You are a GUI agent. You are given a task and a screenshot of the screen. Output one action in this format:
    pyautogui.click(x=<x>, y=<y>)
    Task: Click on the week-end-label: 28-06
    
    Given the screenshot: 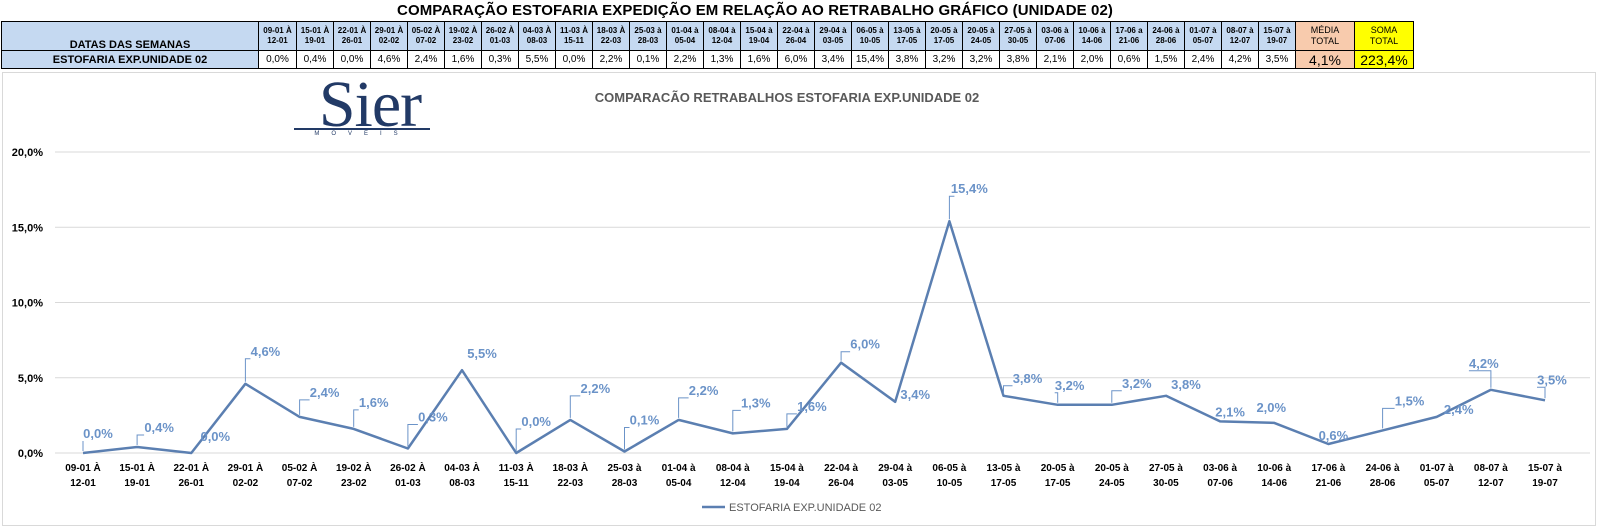 What is the action you would take?
    pyautogui.click(x=1166, y=40)
    